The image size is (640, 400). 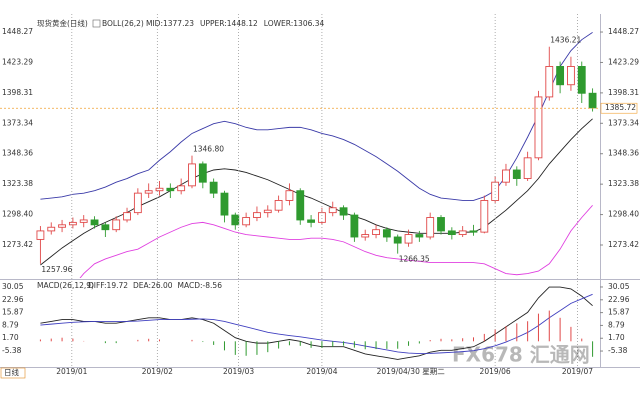 I want to click on y-tick-label-left: 15.87, so click(x=13, y=312).